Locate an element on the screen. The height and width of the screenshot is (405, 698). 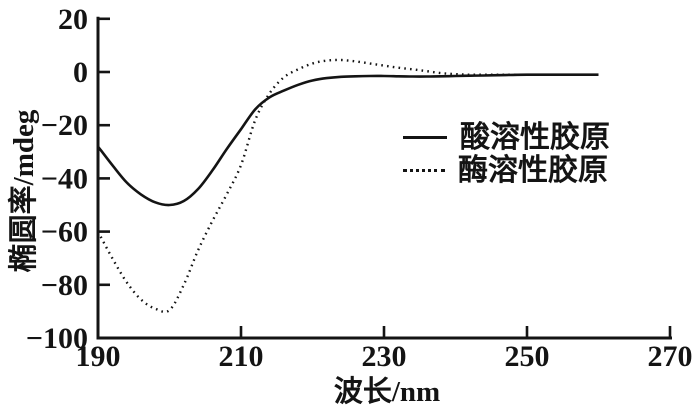
dotted-line-icon is located at coordinates (424, 170).